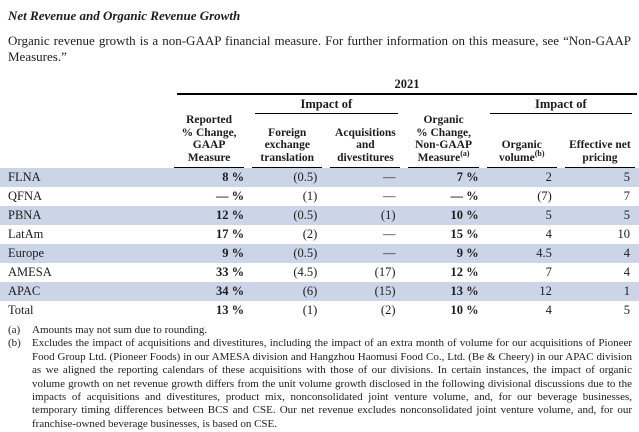 This screenshot has width=639, height=432. What do you see at coordinates (287, 145) in the screenshot?
I see `column-header-label: Foreign exchange translation` at bounding box center [287, 145].